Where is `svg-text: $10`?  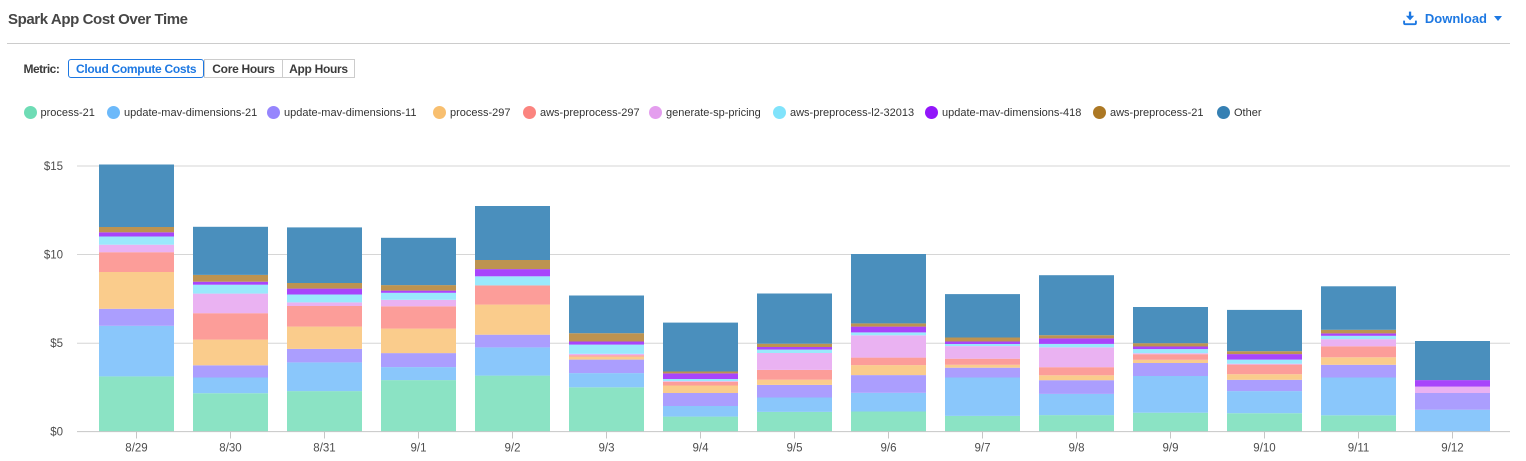
svg-text: $10 is located at coordinates (53, 256).